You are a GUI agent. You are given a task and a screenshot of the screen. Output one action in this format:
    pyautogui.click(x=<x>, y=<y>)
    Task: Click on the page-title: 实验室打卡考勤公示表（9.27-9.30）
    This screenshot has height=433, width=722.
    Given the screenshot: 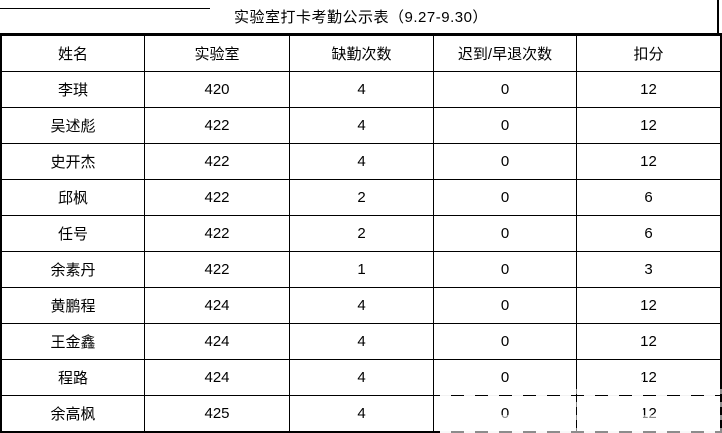 What is the action you would take?
    pyautogui.click(x=361, y=17)
    